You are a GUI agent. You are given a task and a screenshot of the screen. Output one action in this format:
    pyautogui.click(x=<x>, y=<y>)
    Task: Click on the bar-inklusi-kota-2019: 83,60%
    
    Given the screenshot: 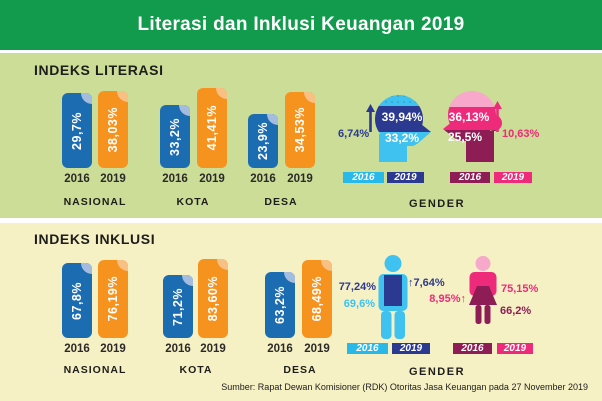 What is the action you would take?
    pyautogui.click(x=213, y=298)
    